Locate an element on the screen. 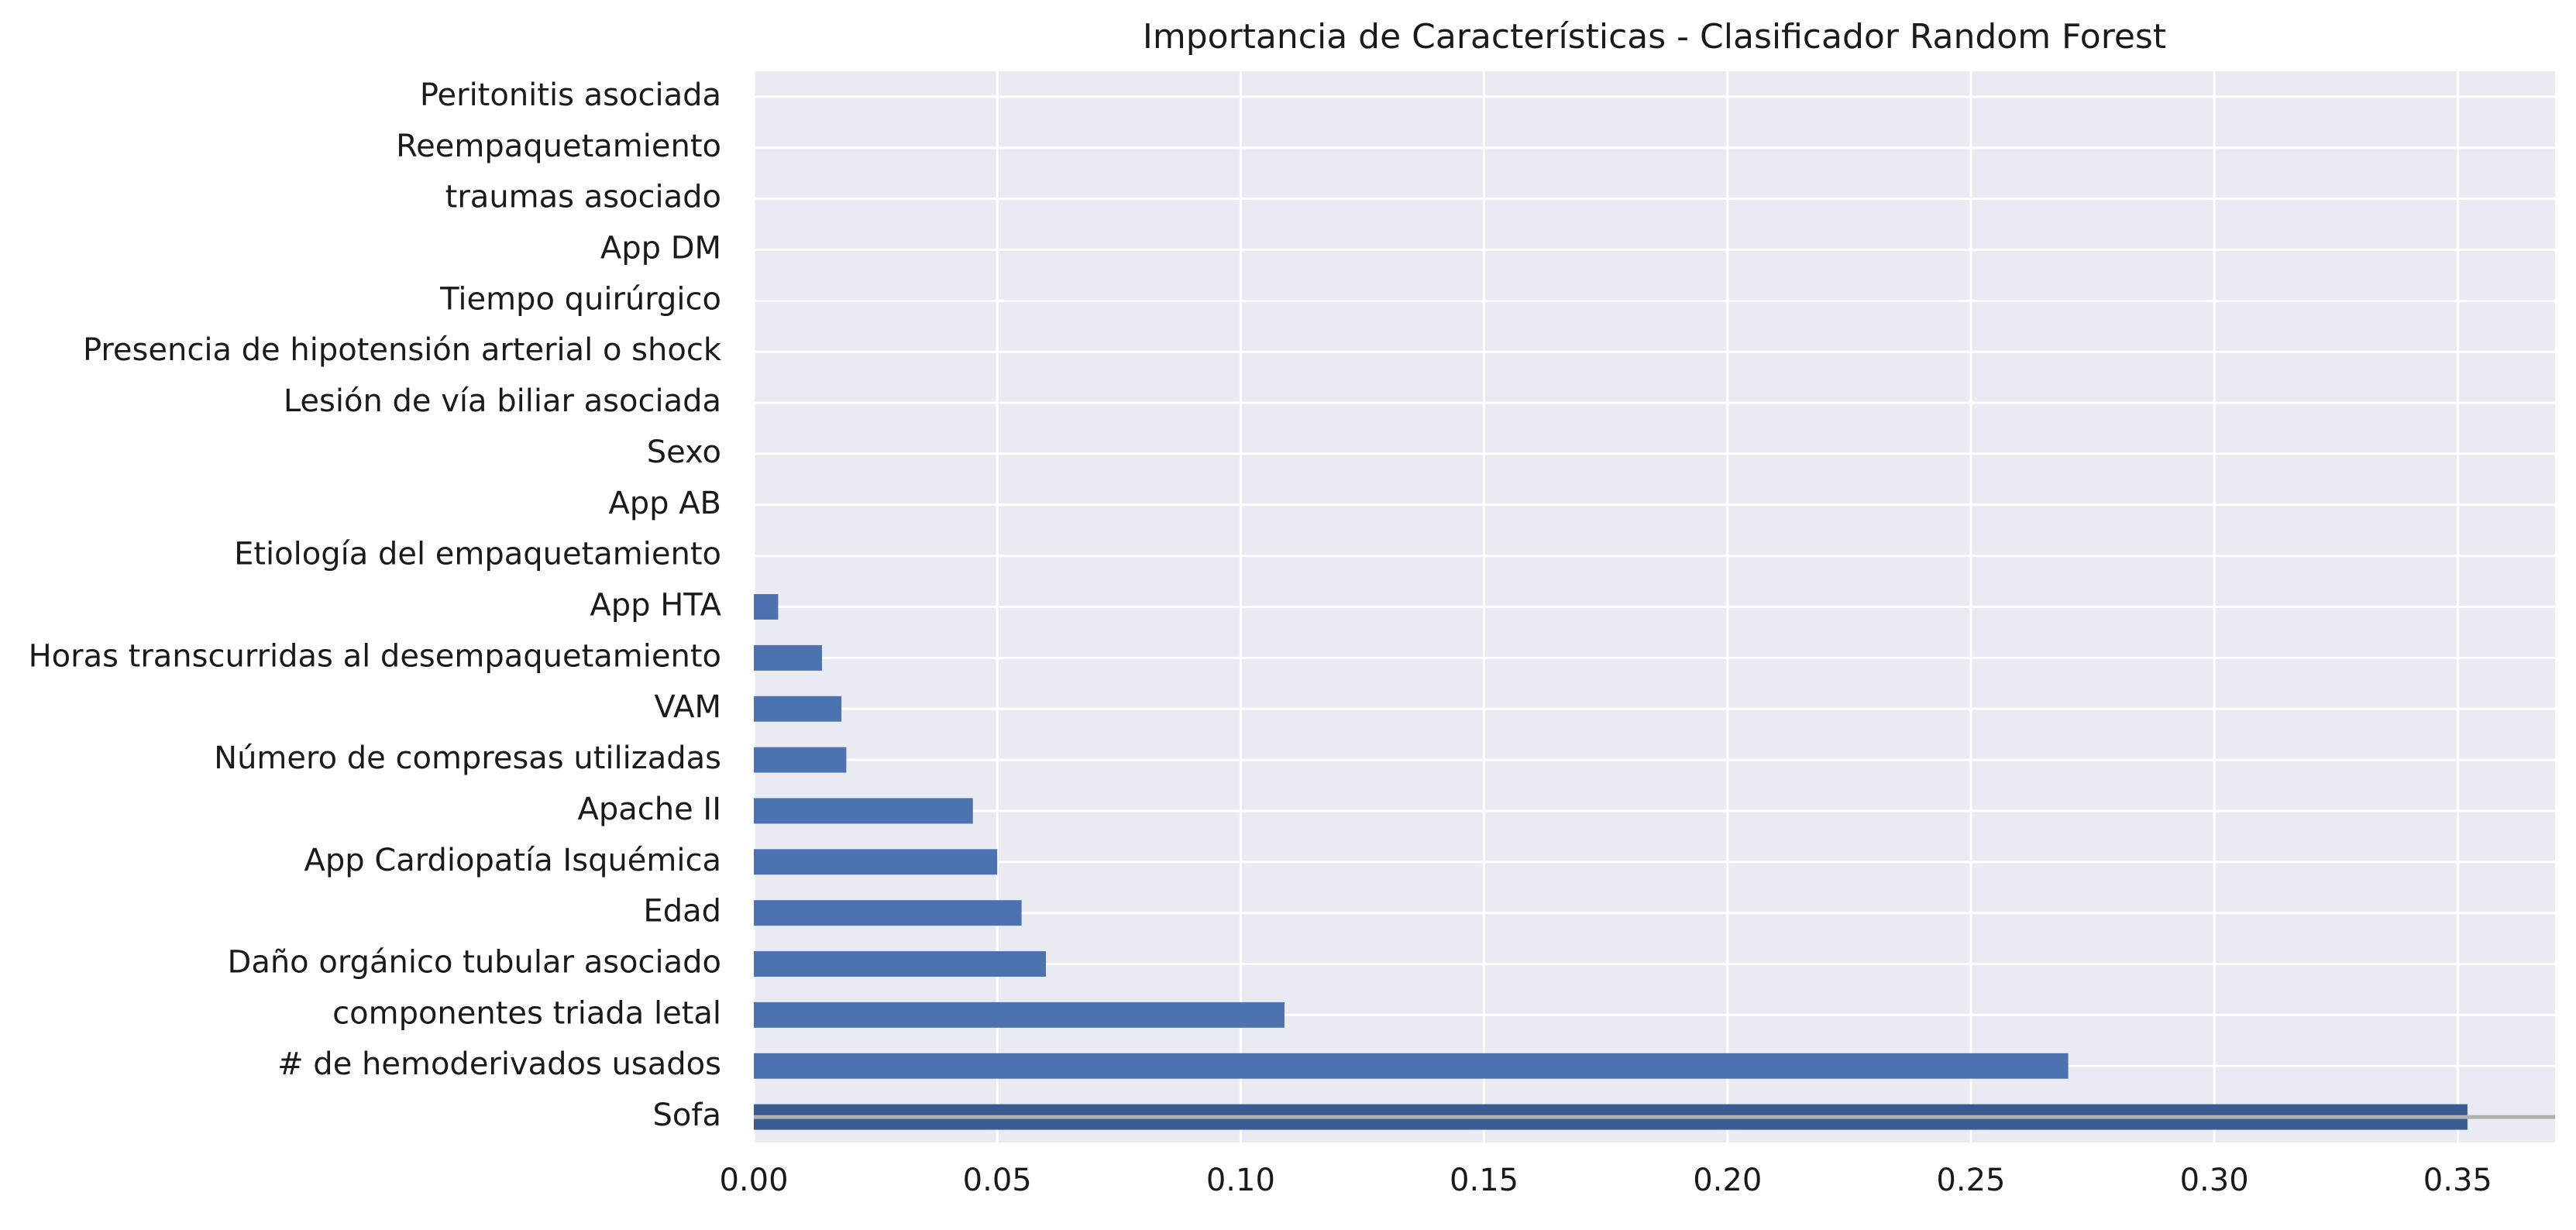 The height and width of the screenshot is (1230, 2576). x-tick-label: 0.00 is located at coordinates (753, 1180).